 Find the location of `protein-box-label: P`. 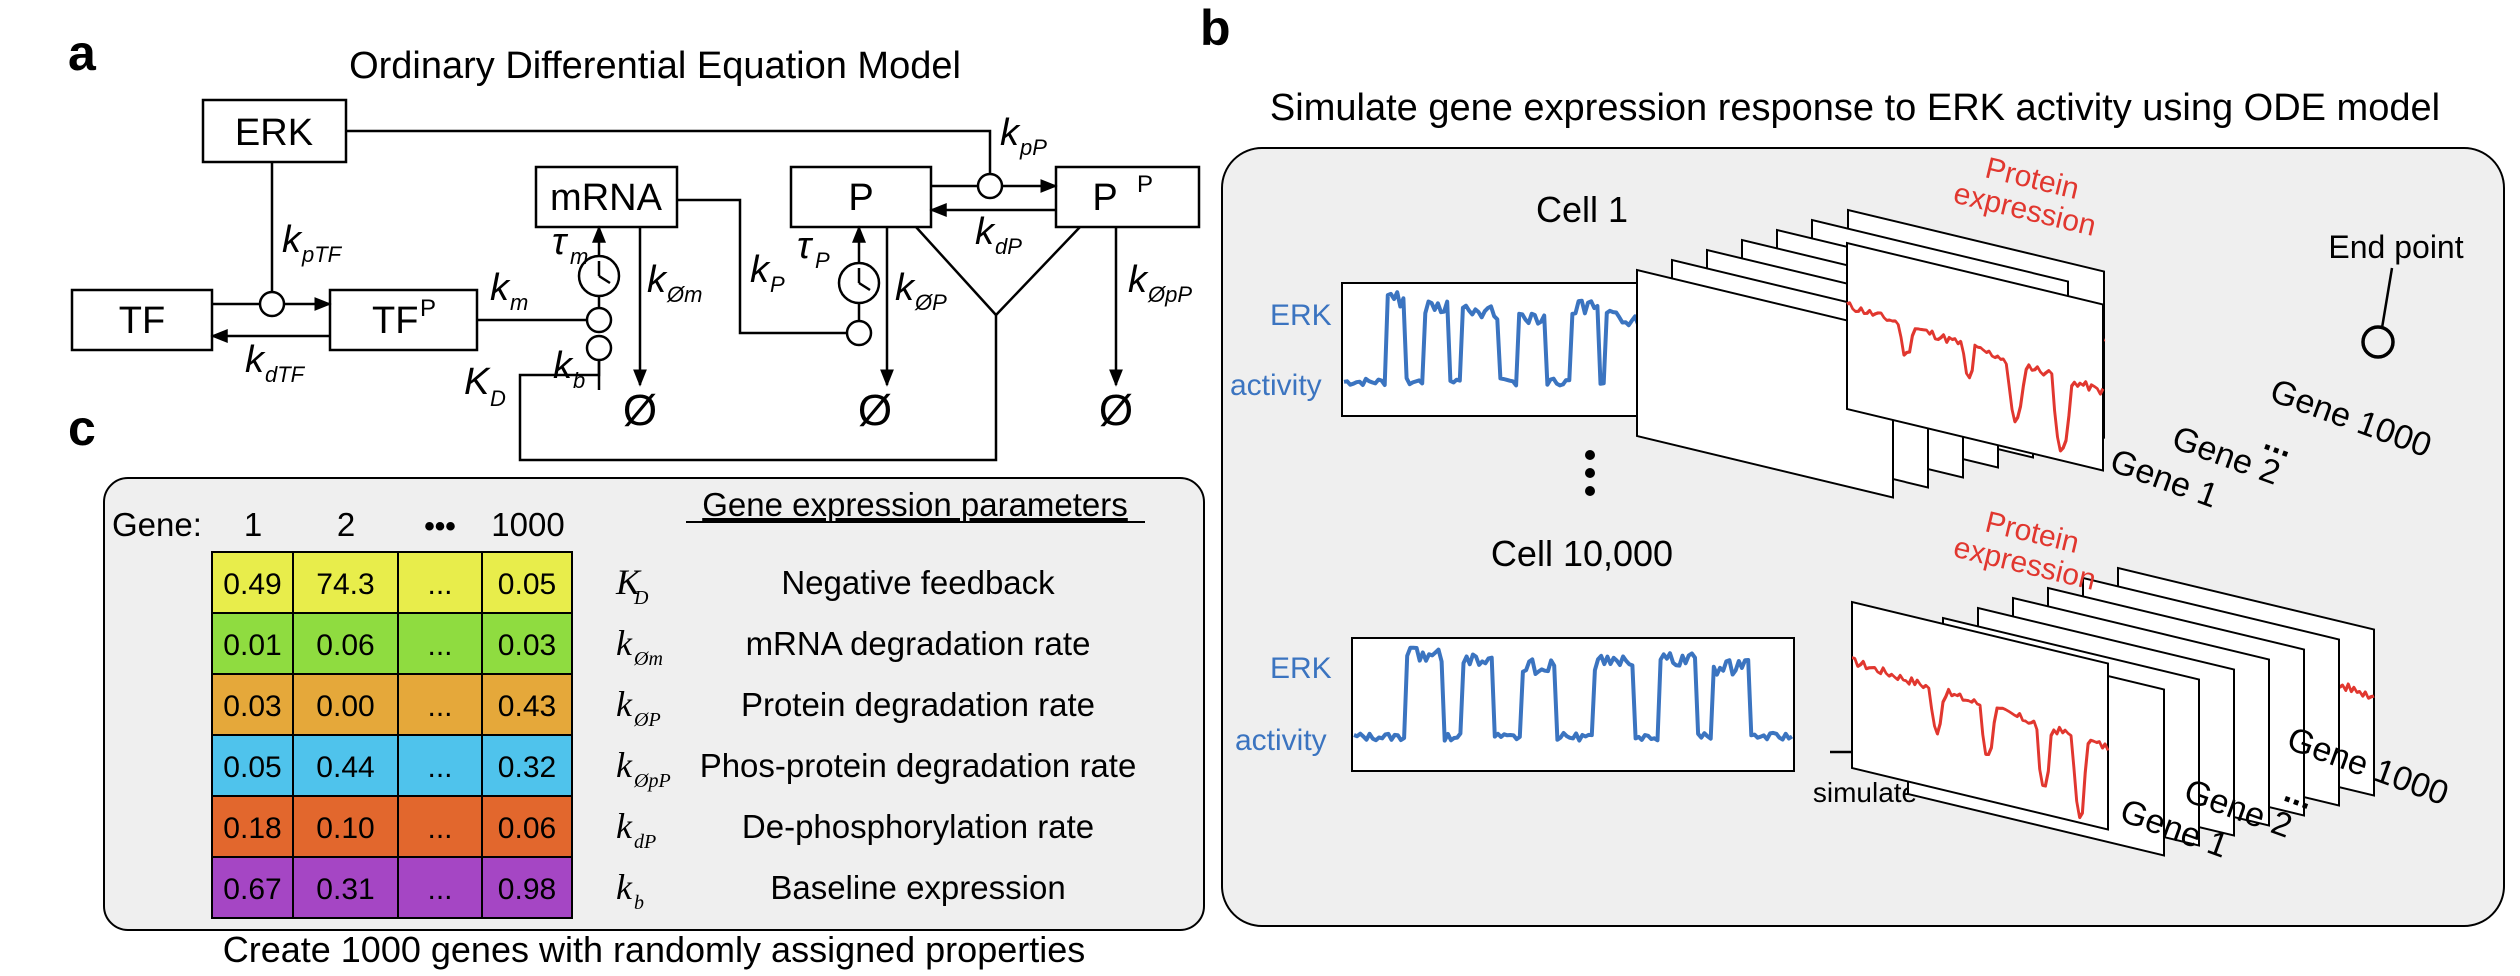

protein-box-label: P is located at coordinates (860, 198).